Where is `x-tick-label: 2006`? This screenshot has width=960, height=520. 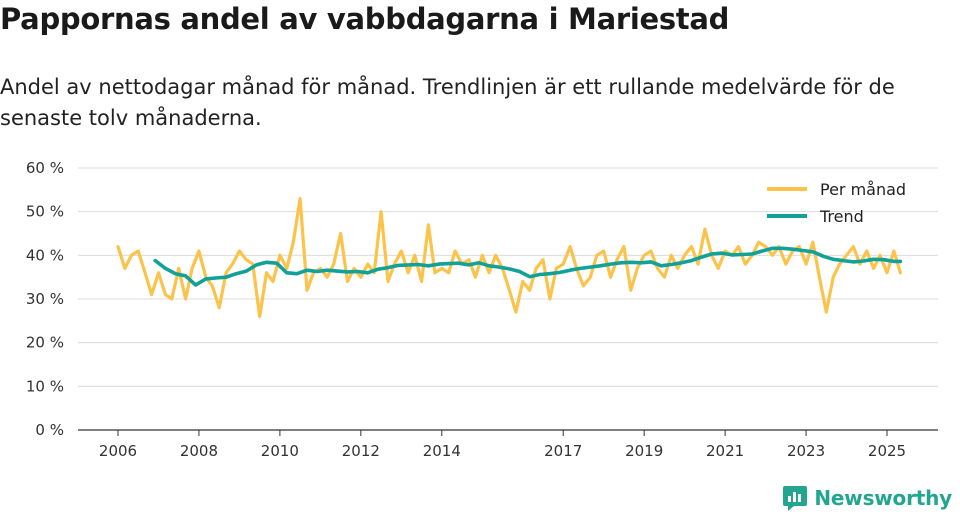
x-tick-label: 2006 is located at coordinates (118, 451).